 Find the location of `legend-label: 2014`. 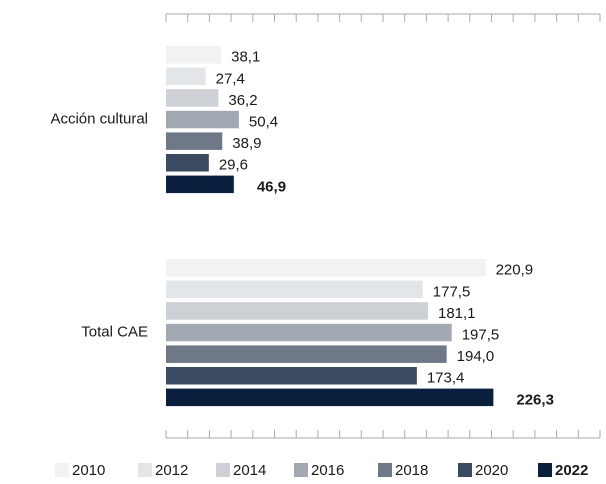

legend-label: 2014 is located at coordinates (249, 470).